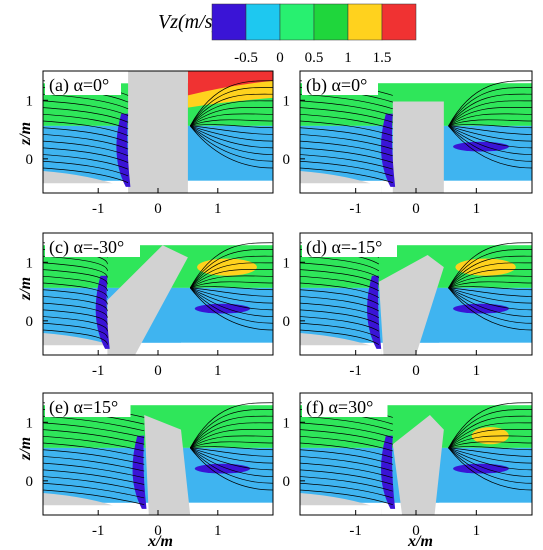 The width and height of the screenshot is (543, 550). What do you see at coordinates (408, 465) in the screenshot?
I see `panel-f: (f) α=30° 1 0 -1 0 1` at bounding box center [408, 465].